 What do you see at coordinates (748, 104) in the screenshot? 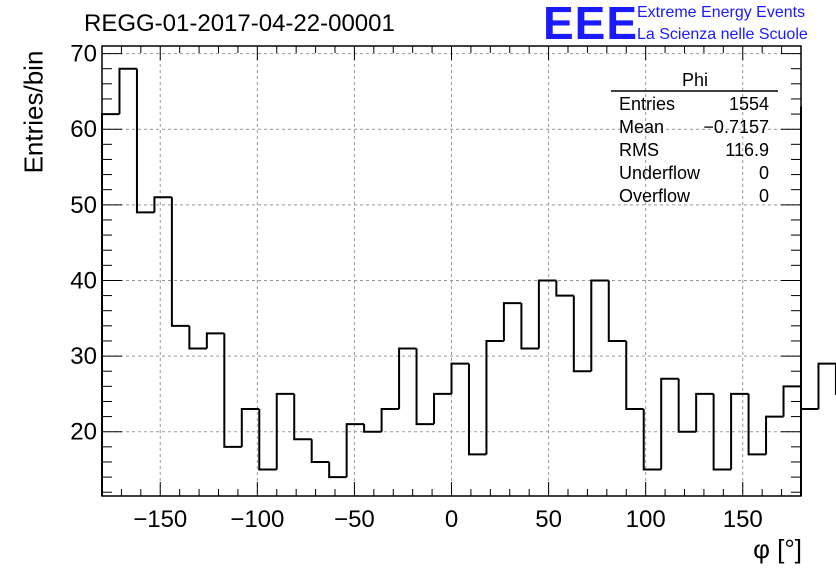
I see `stats-value-entries: 1554` at bounding box center [748, 104].